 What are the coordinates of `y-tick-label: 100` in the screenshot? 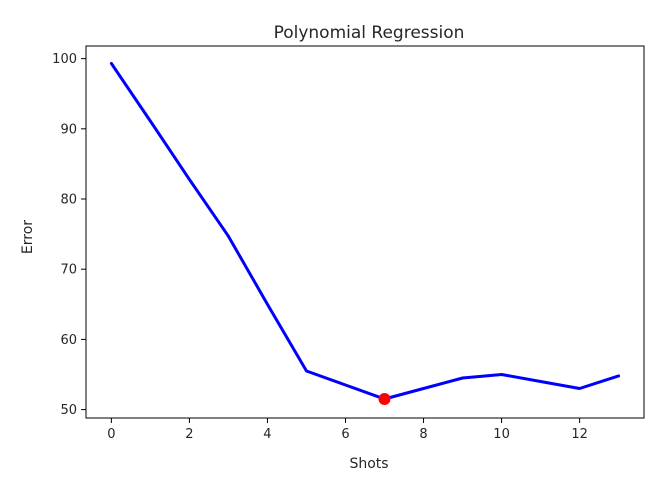 It's located at (64, 59).